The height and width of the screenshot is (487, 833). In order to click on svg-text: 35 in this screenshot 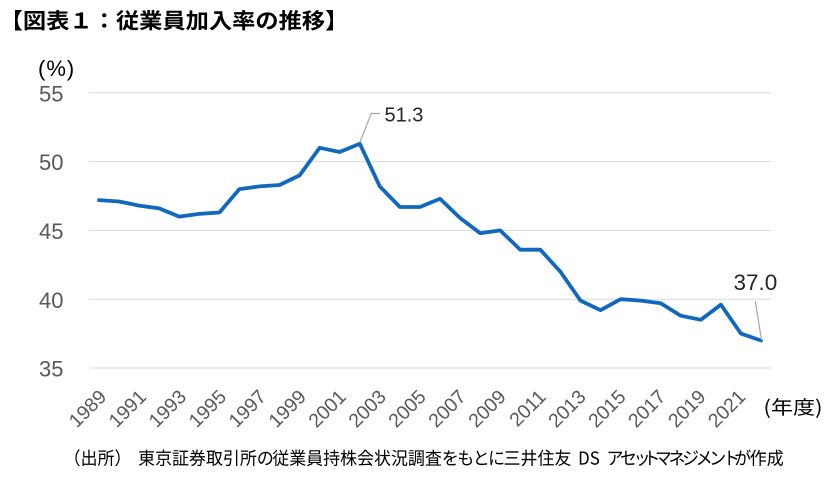, I will do `click(51, 369)`.